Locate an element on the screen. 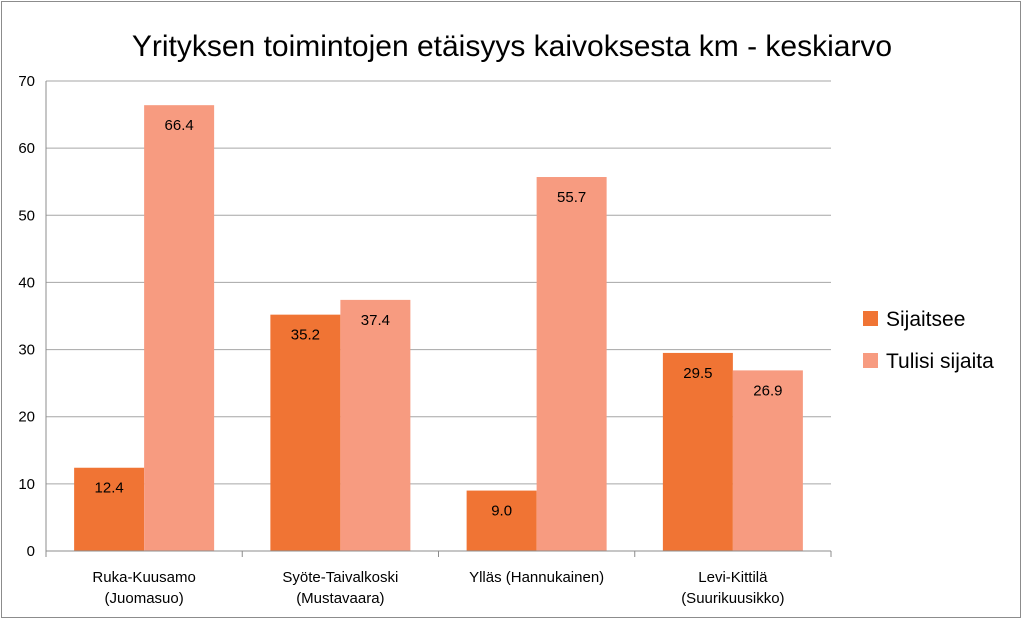 Image resolution: width=1024 pixels, height=621 pixels. legend-label: Tulisi sijaita is located at coordinates (940, 361).